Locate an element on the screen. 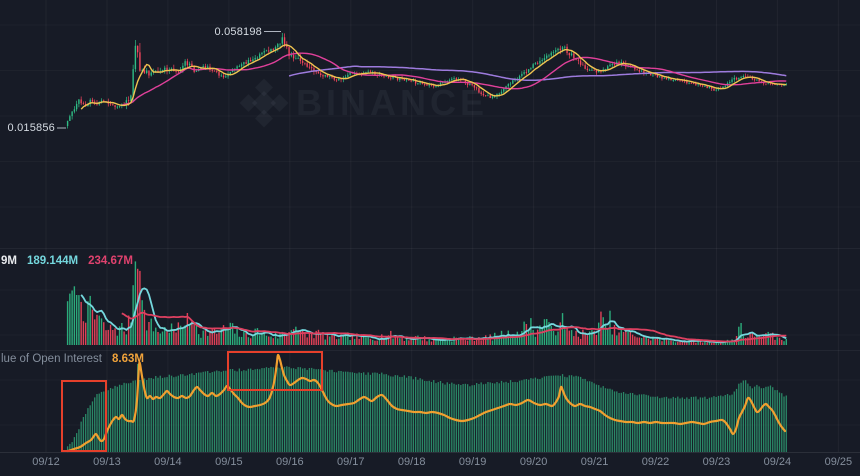 The width and height of the screenshot is (860, 476). time-axis-label: 09/20 is located at coordinates (533, 462).